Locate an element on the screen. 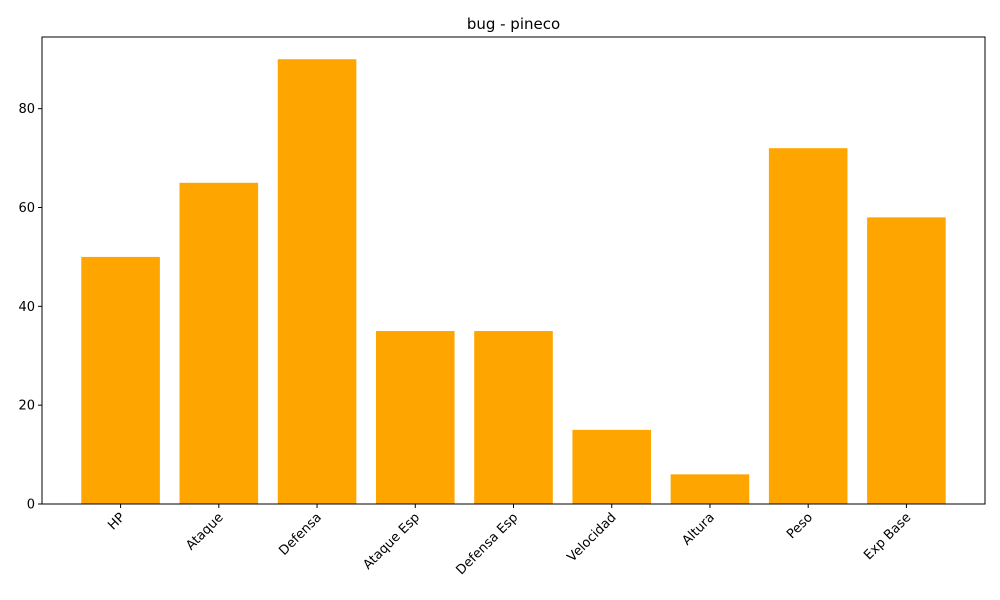 This screenshot has width=1000, height=600. y-tick-label-60: 60 is located at coordinates (26, 208).